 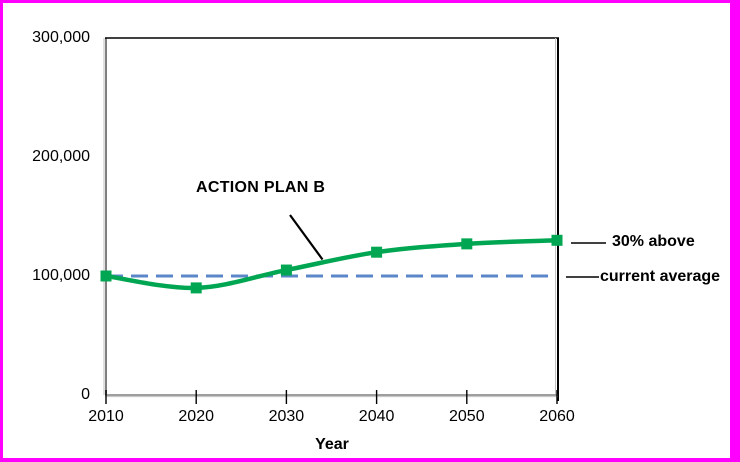 What do you see at coordinates (106, 416) in the screenshot?
I see `x-tick-label: 2010` at bounding box center [106, 416].